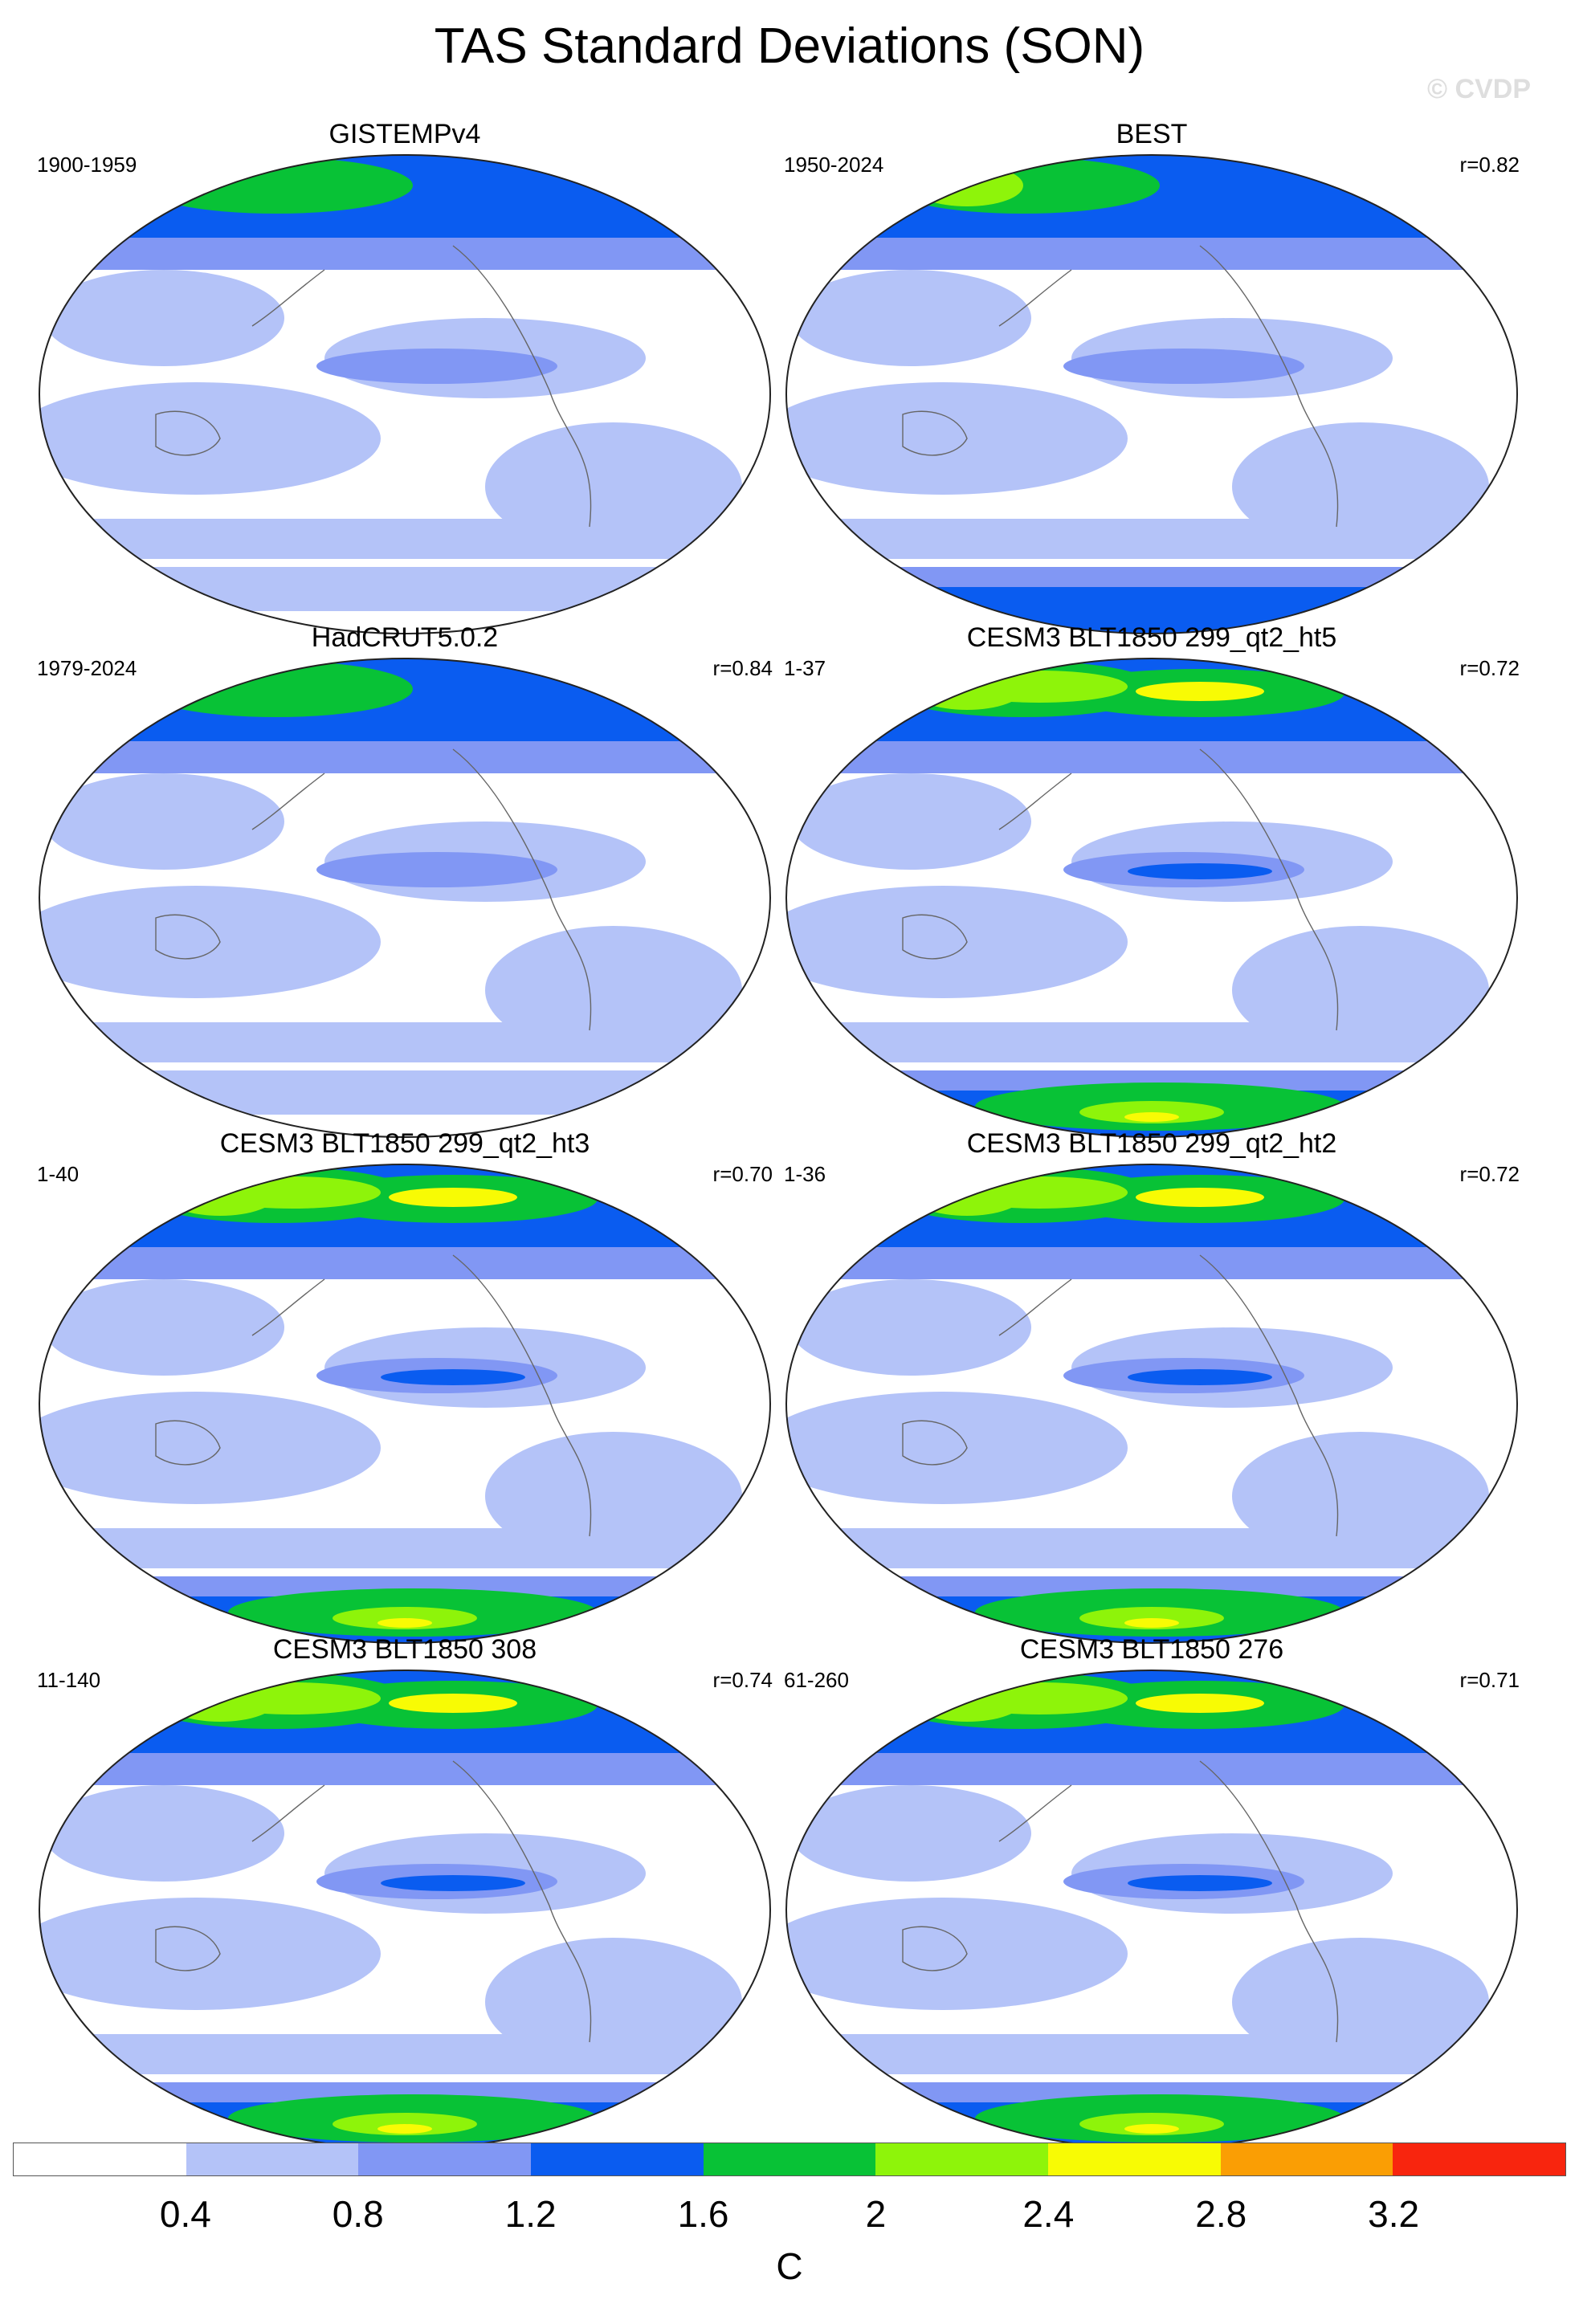 The height and width of the screenshot is (2324, 1579). What do you see at coordinates (876, 2214) in the screenshot?
I see `colorbar-tick-label: 2` at bounding box center [876, 2214].